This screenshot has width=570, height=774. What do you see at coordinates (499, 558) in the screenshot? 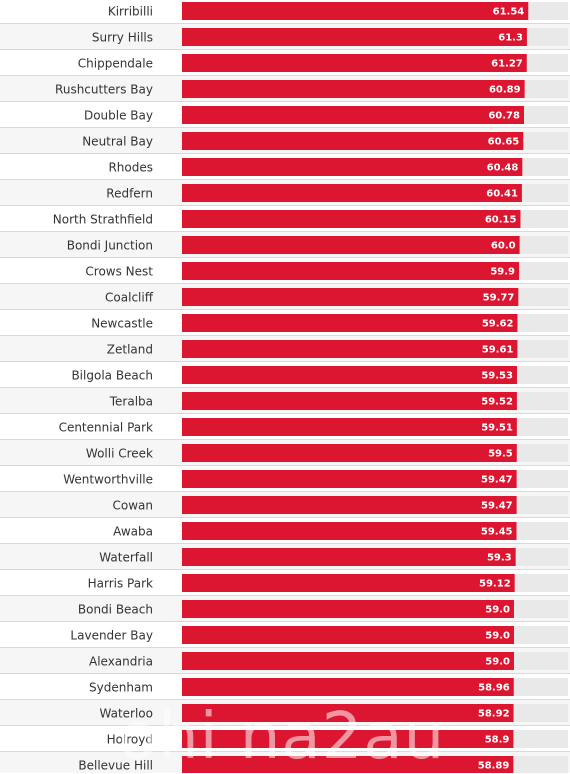
I see `value-label: 59.3` at bounding box center [499, 558].